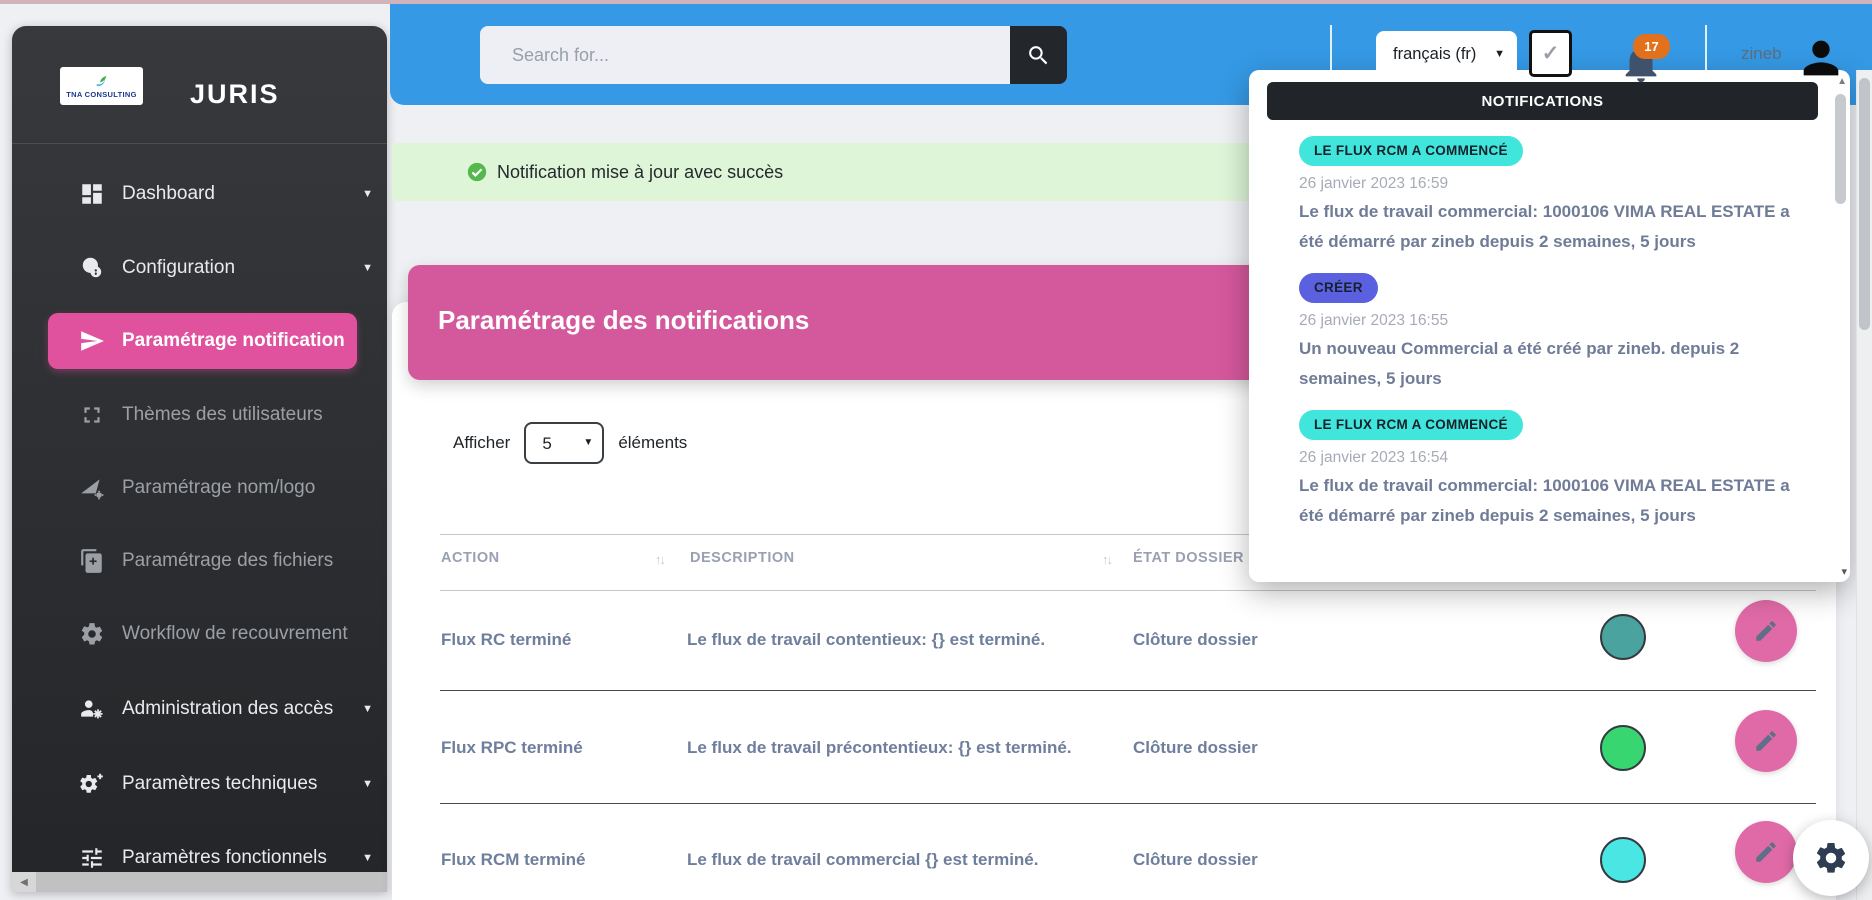  I want to click on page-title: Paramétrage des notifications, so click(624, 320).